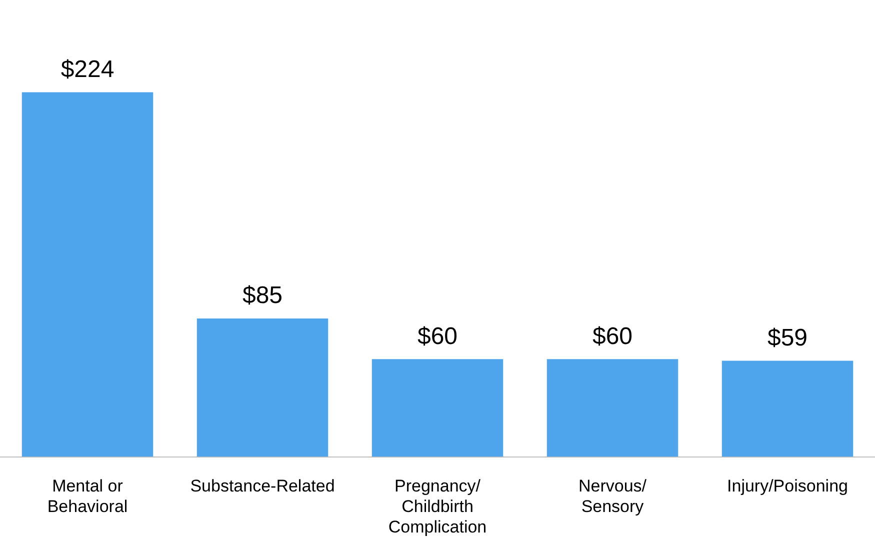 The height and width of the screenshot is (558, 875). Describe the element at coordinates (262, 486) in the screenshot. I see `x-tick-label: Substance-Related` at that location.